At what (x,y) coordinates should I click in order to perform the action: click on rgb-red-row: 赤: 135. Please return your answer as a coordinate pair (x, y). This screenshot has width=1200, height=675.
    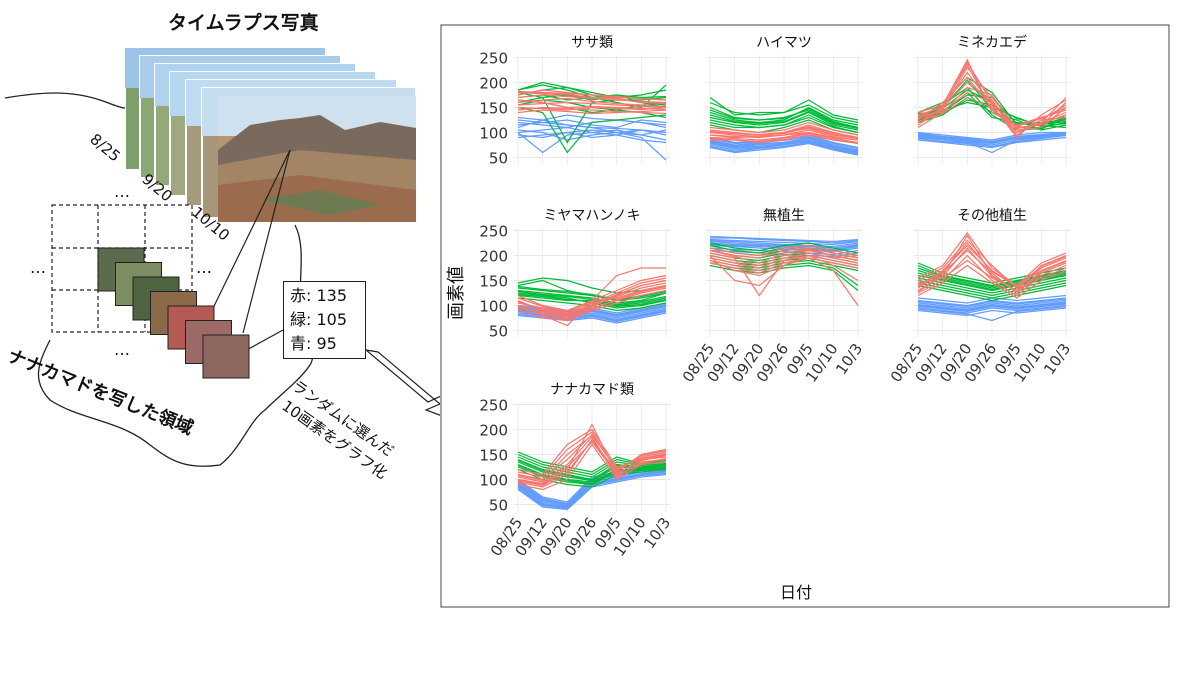
    Looking at the image, I should click on (327, 296).